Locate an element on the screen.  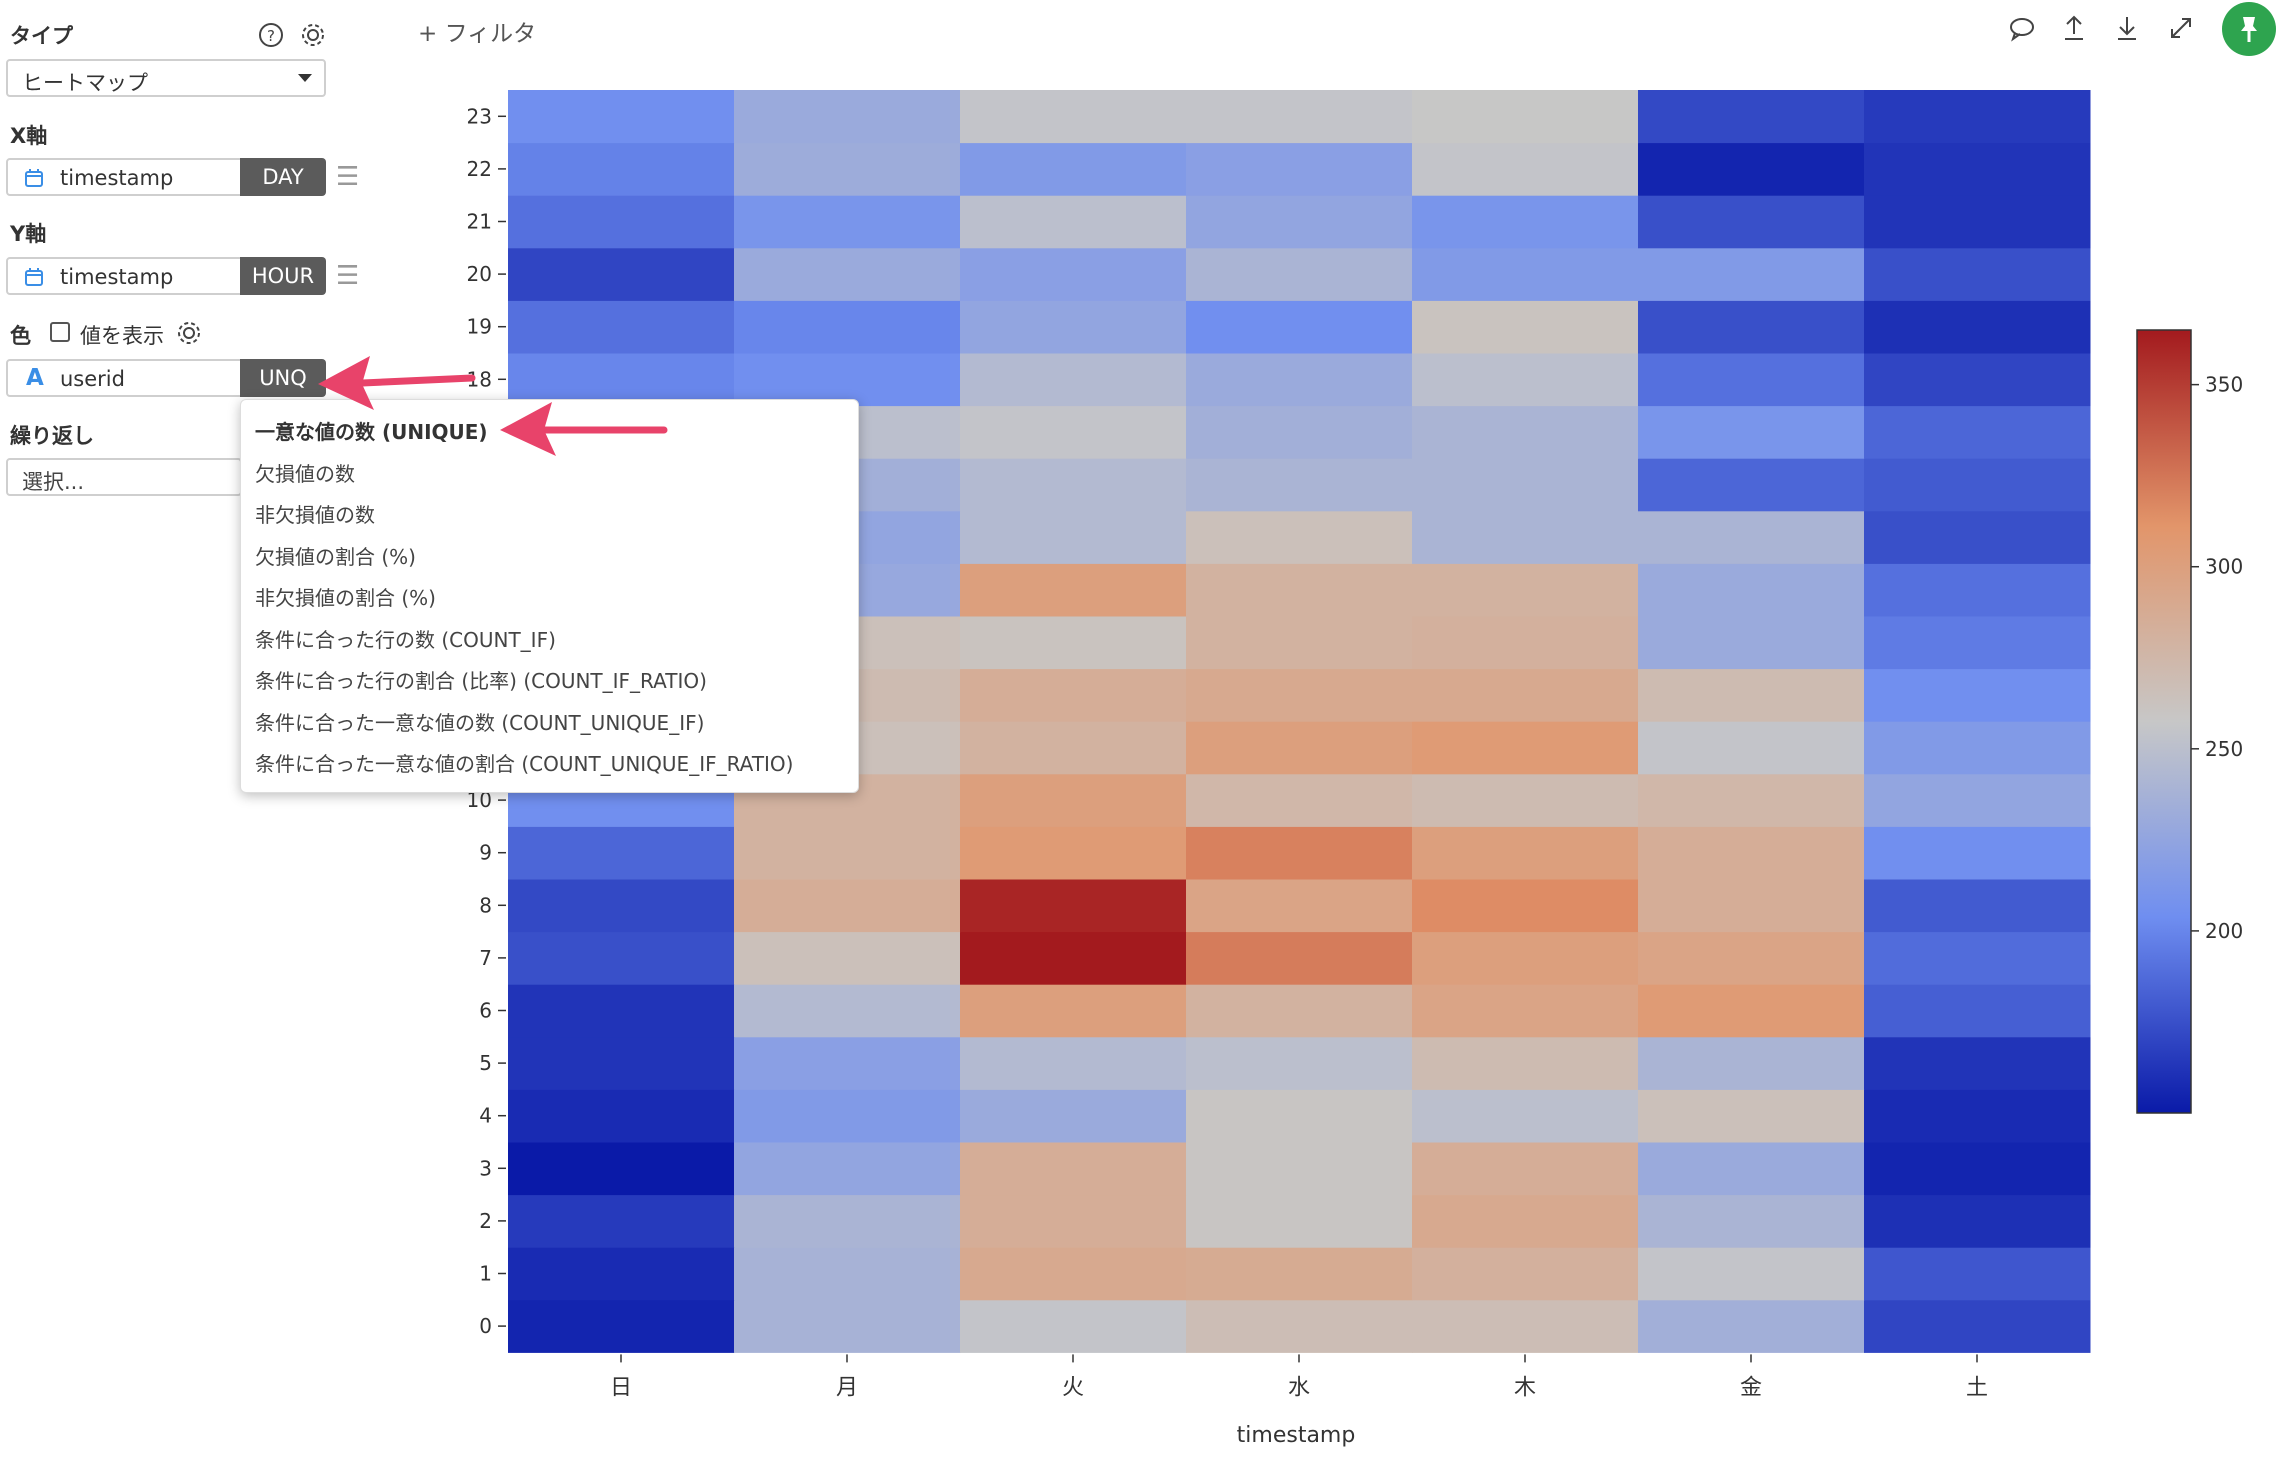
colorbar-tick-label: 300 is located at coordinates (2224, 567).